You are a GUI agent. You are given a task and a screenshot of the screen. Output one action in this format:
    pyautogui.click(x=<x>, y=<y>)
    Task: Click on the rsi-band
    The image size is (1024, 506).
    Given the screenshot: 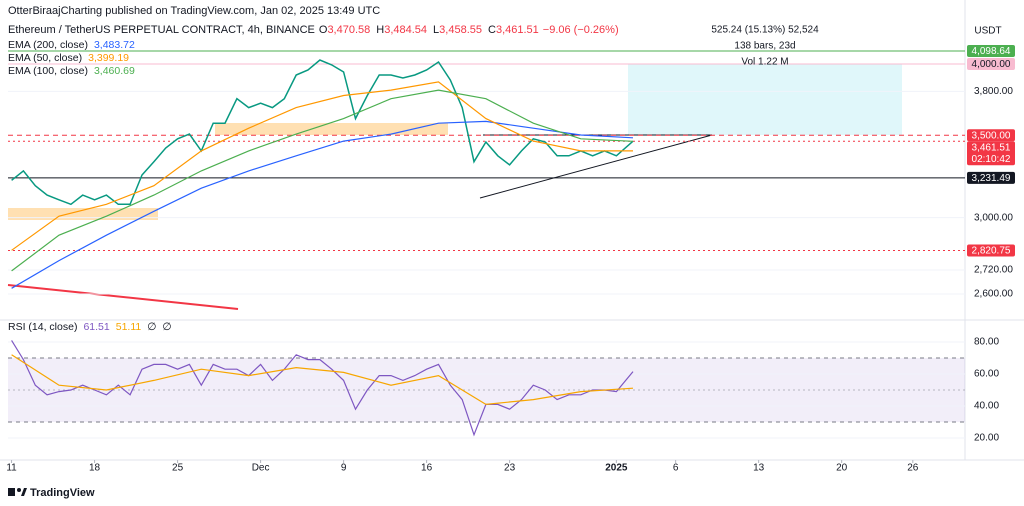 What is the action you would take?
    pyautogui.click(x=486, y=390)
    